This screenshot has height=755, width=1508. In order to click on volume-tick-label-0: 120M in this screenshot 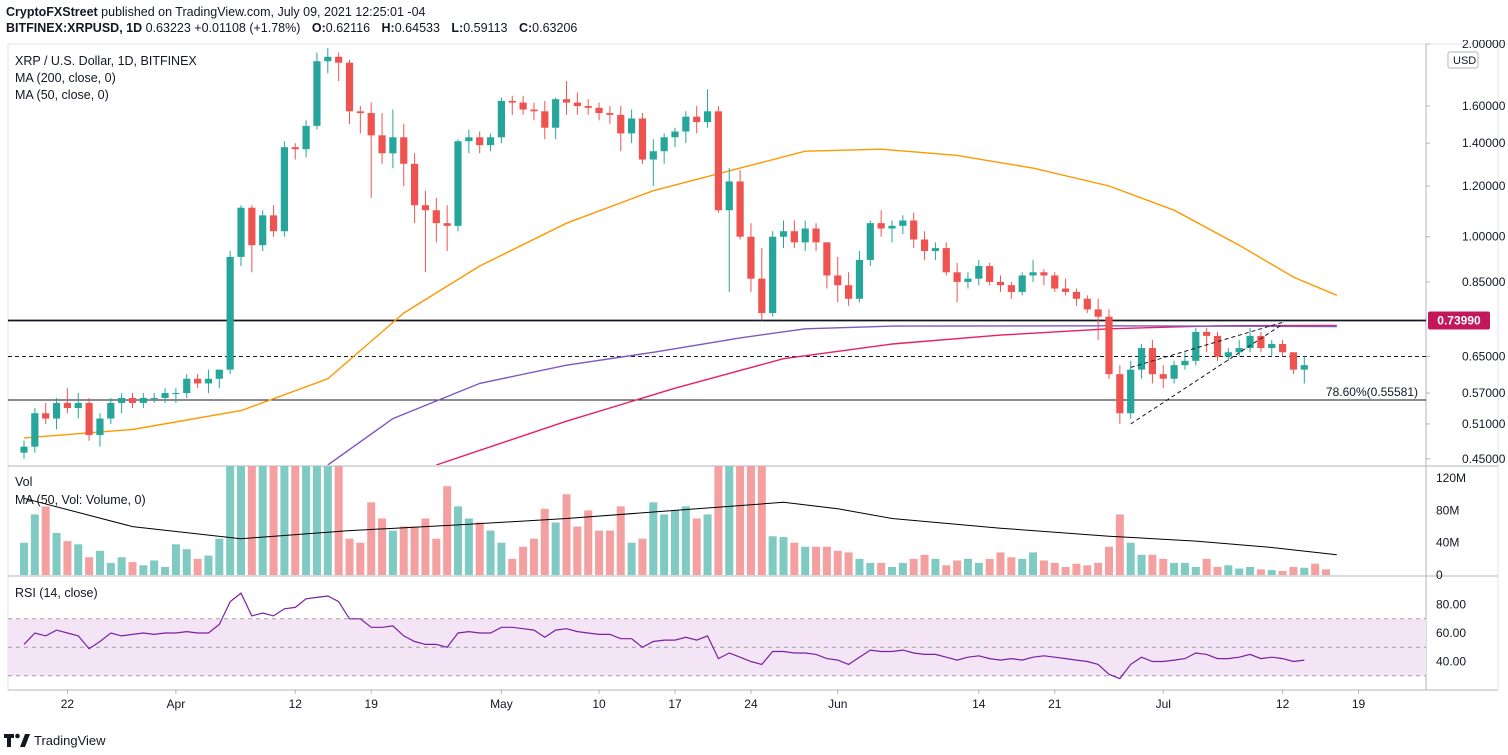, I will do `click(1451, 478)`.